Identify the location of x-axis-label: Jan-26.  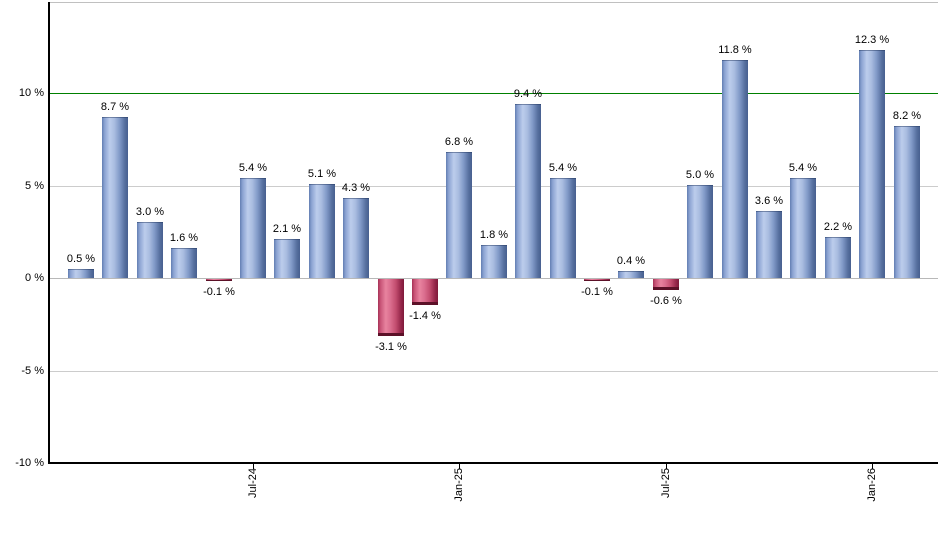
(872, 485).